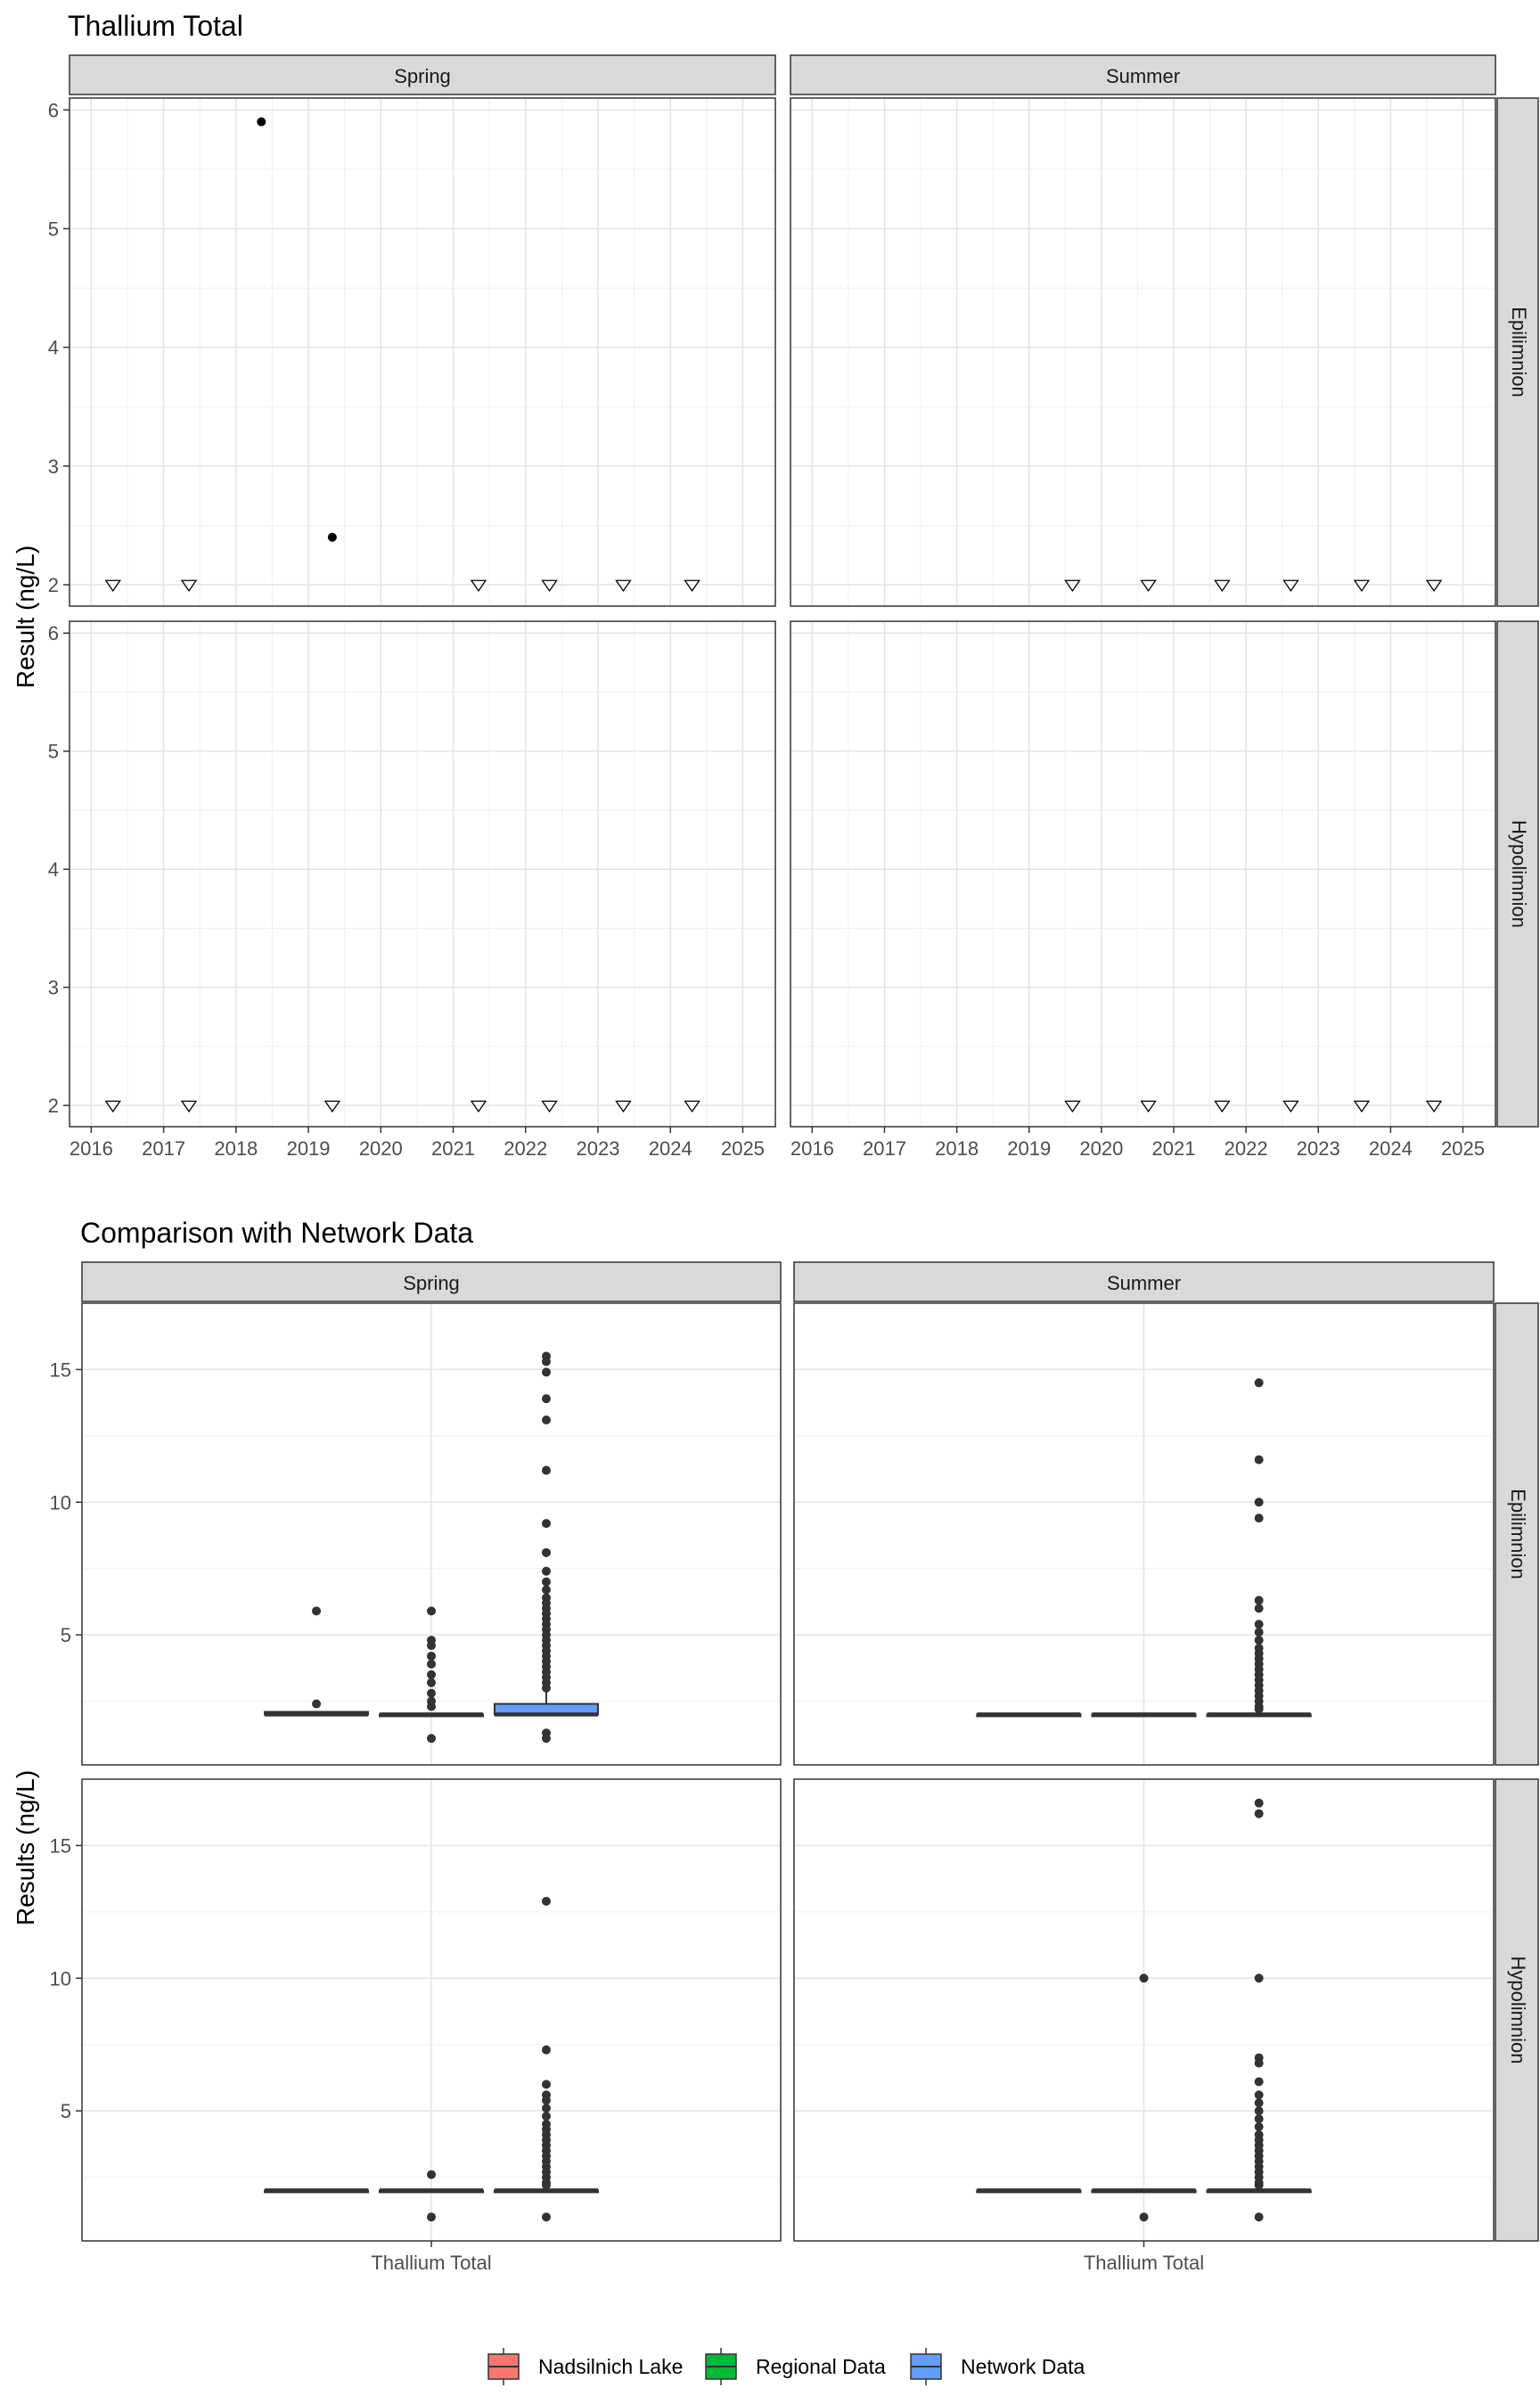 The height and width of the screenshot is (2396, 1540). What do you see at coordinates (53, 1106) in the screenshot?
I see `y-tick-label: 2` at bounding box center [53, 1106].